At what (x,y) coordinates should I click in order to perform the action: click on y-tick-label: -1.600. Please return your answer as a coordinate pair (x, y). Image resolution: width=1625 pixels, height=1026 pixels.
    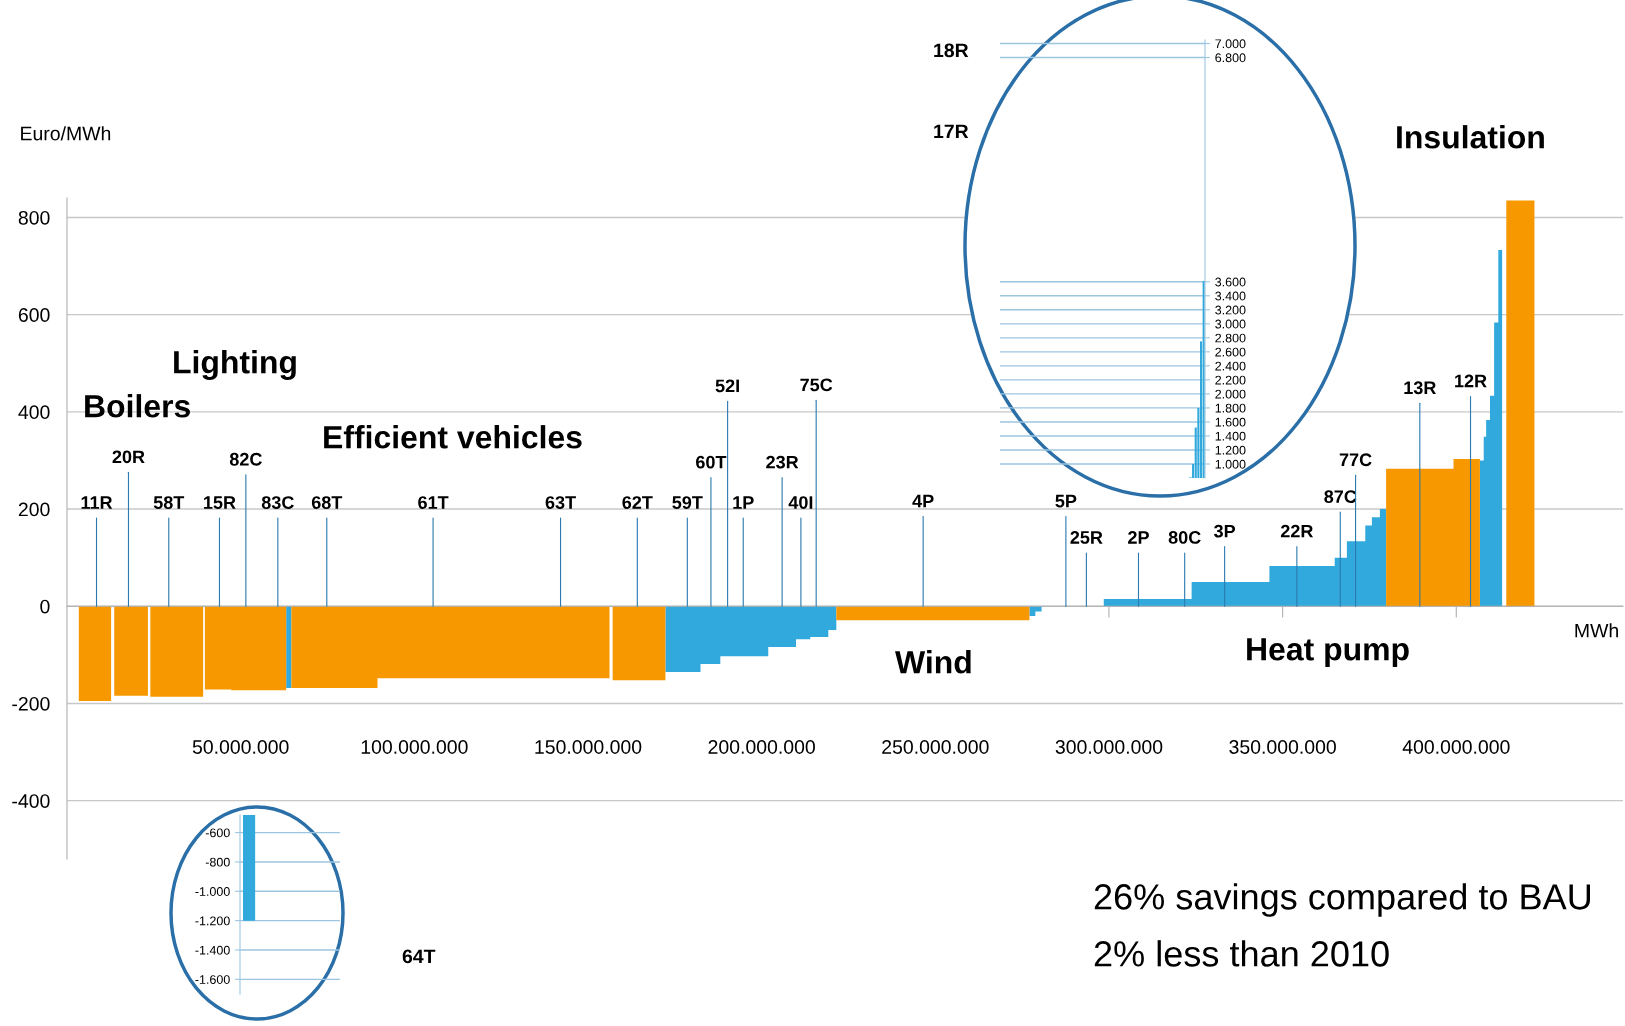
    Looking at the image, I should click on (212, 979).